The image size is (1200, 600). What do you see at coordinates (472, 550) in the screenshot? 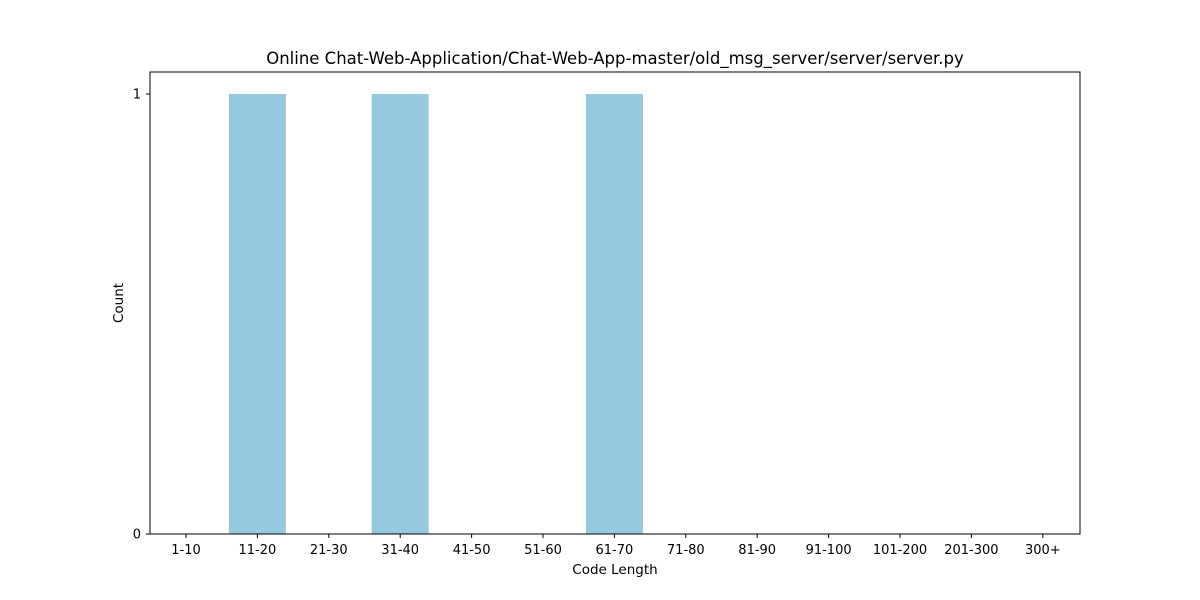
I see `x-tick-label: 41-50` at bounding box center [472, 550].